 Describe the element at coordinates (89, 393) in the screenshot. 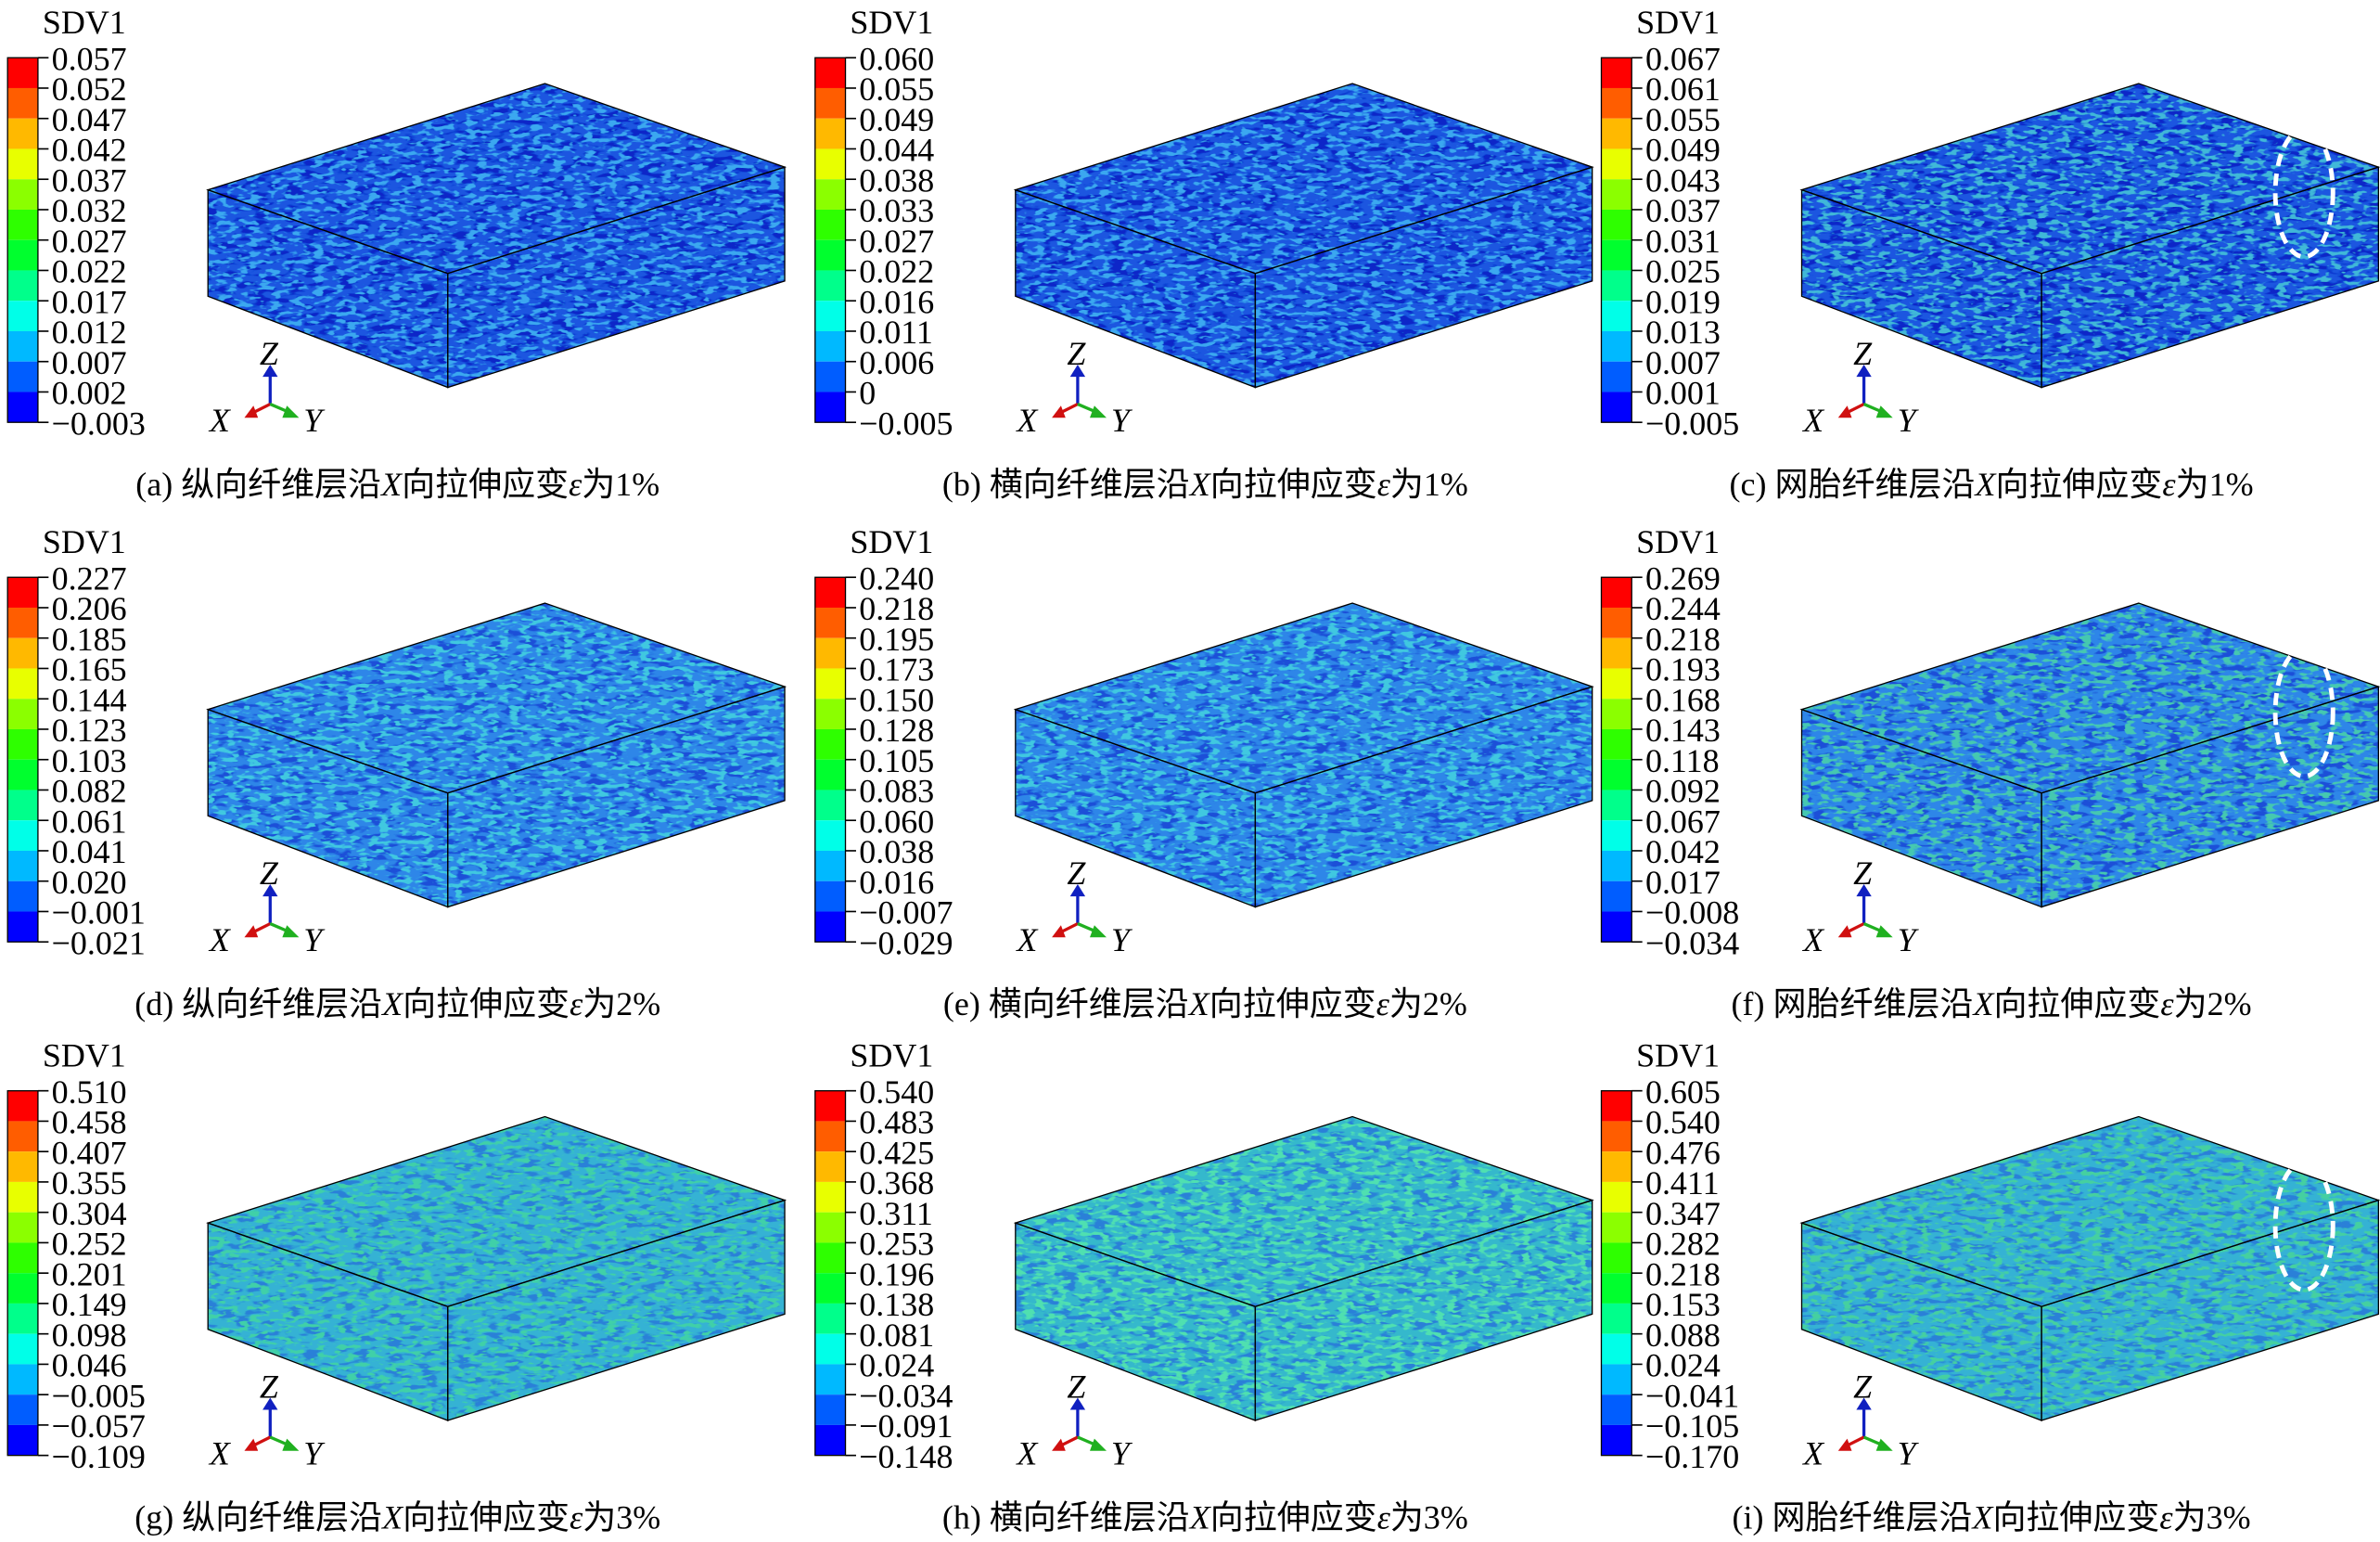

I see `legend-label: 0.002` at that location.